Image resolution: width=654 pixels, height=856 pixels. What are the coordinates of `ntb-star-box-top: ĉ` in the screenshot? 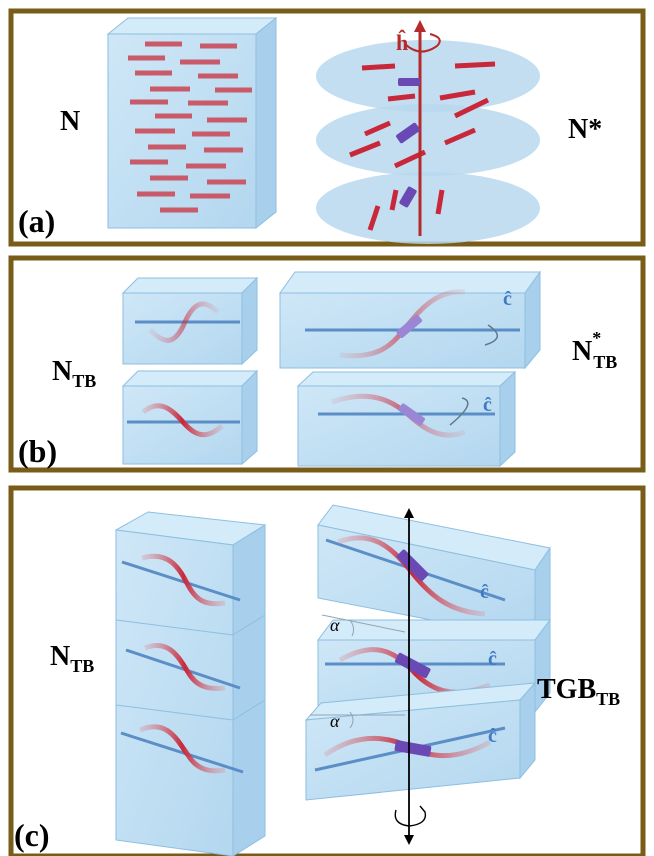 It's located at (410, 320).